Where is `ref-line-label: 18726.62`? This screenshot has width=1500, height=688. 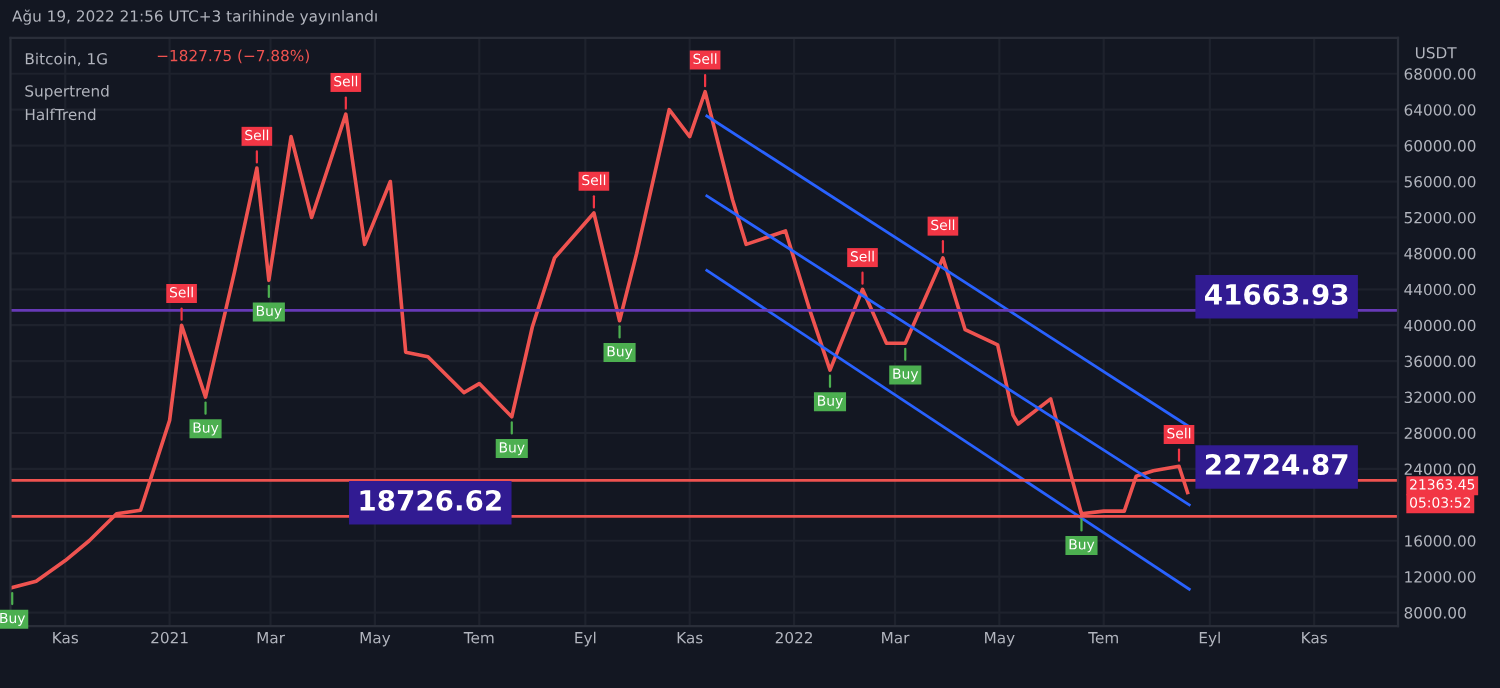
ref-line-label: 18726.62 is located at coordinates (430, 500).